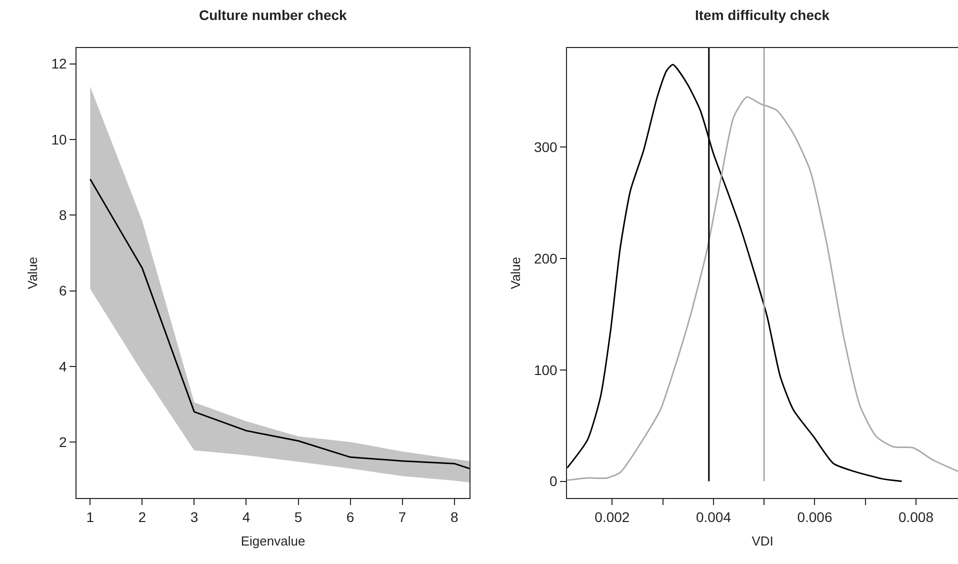  What do you see at coordinates (612, 516) in the screenshot?
I see `x-tick-label: 0.002` at bounding box center [612, 516].